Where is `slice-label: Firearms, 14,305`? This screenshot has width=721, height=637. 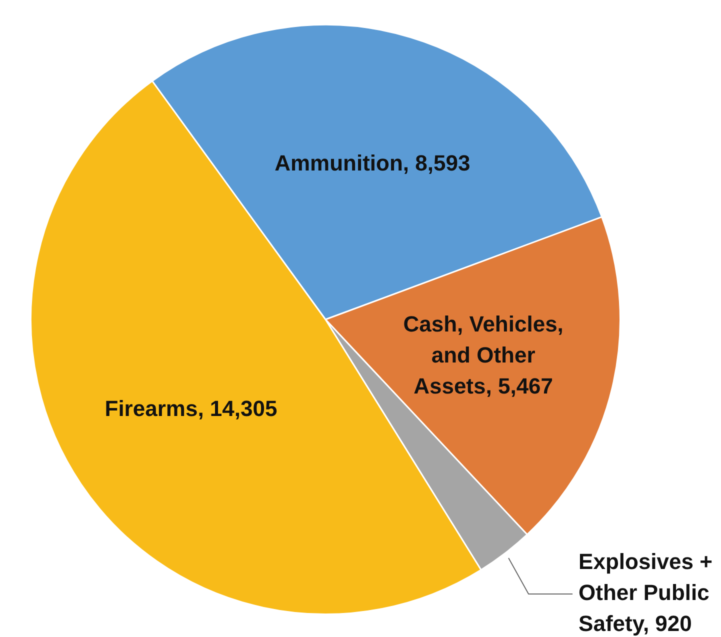 slice-label: Firearms, 14,305 is located at coordinates (191, 409).